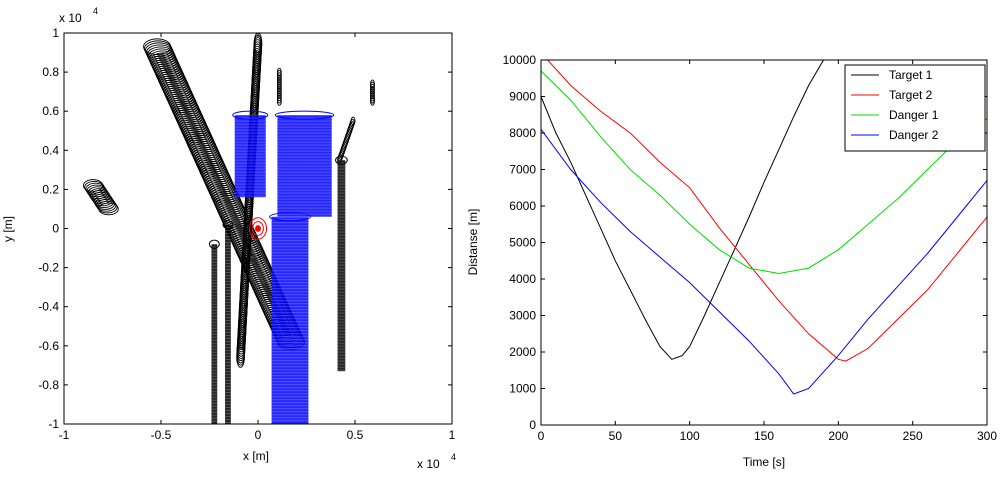 The image size is (1004, 478). Describe the element at coordinates (48, 307) in the screenshot. I see `y-tick-label: -0.4` at that location.